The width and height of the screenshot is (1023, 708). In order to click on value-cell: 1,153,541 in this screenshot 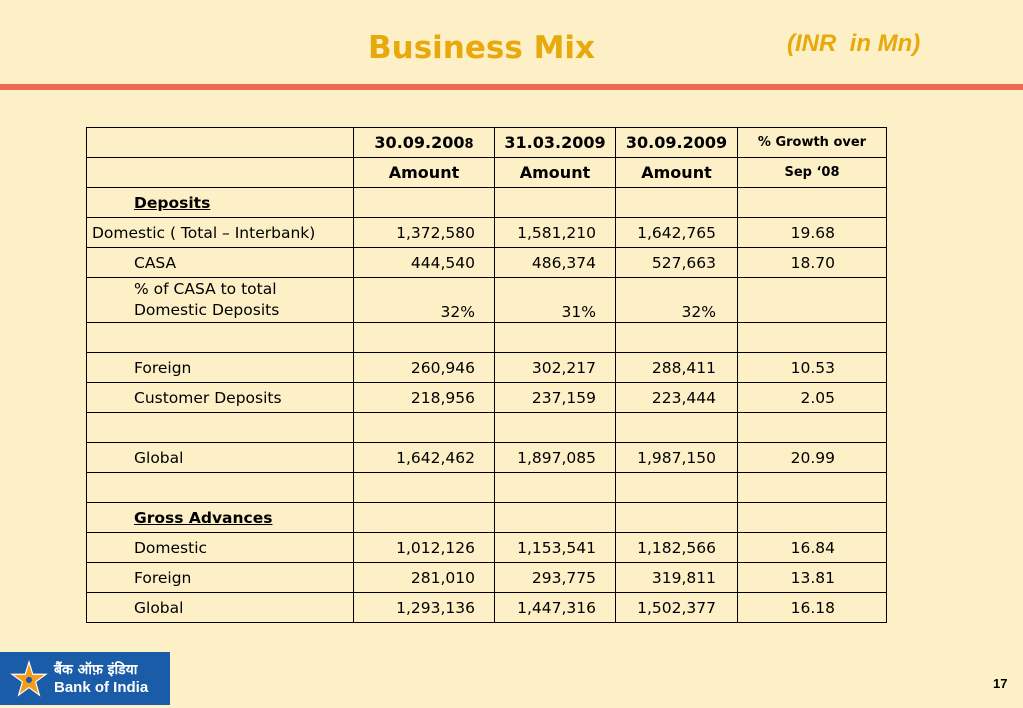, I will do `click(555, 547)`.